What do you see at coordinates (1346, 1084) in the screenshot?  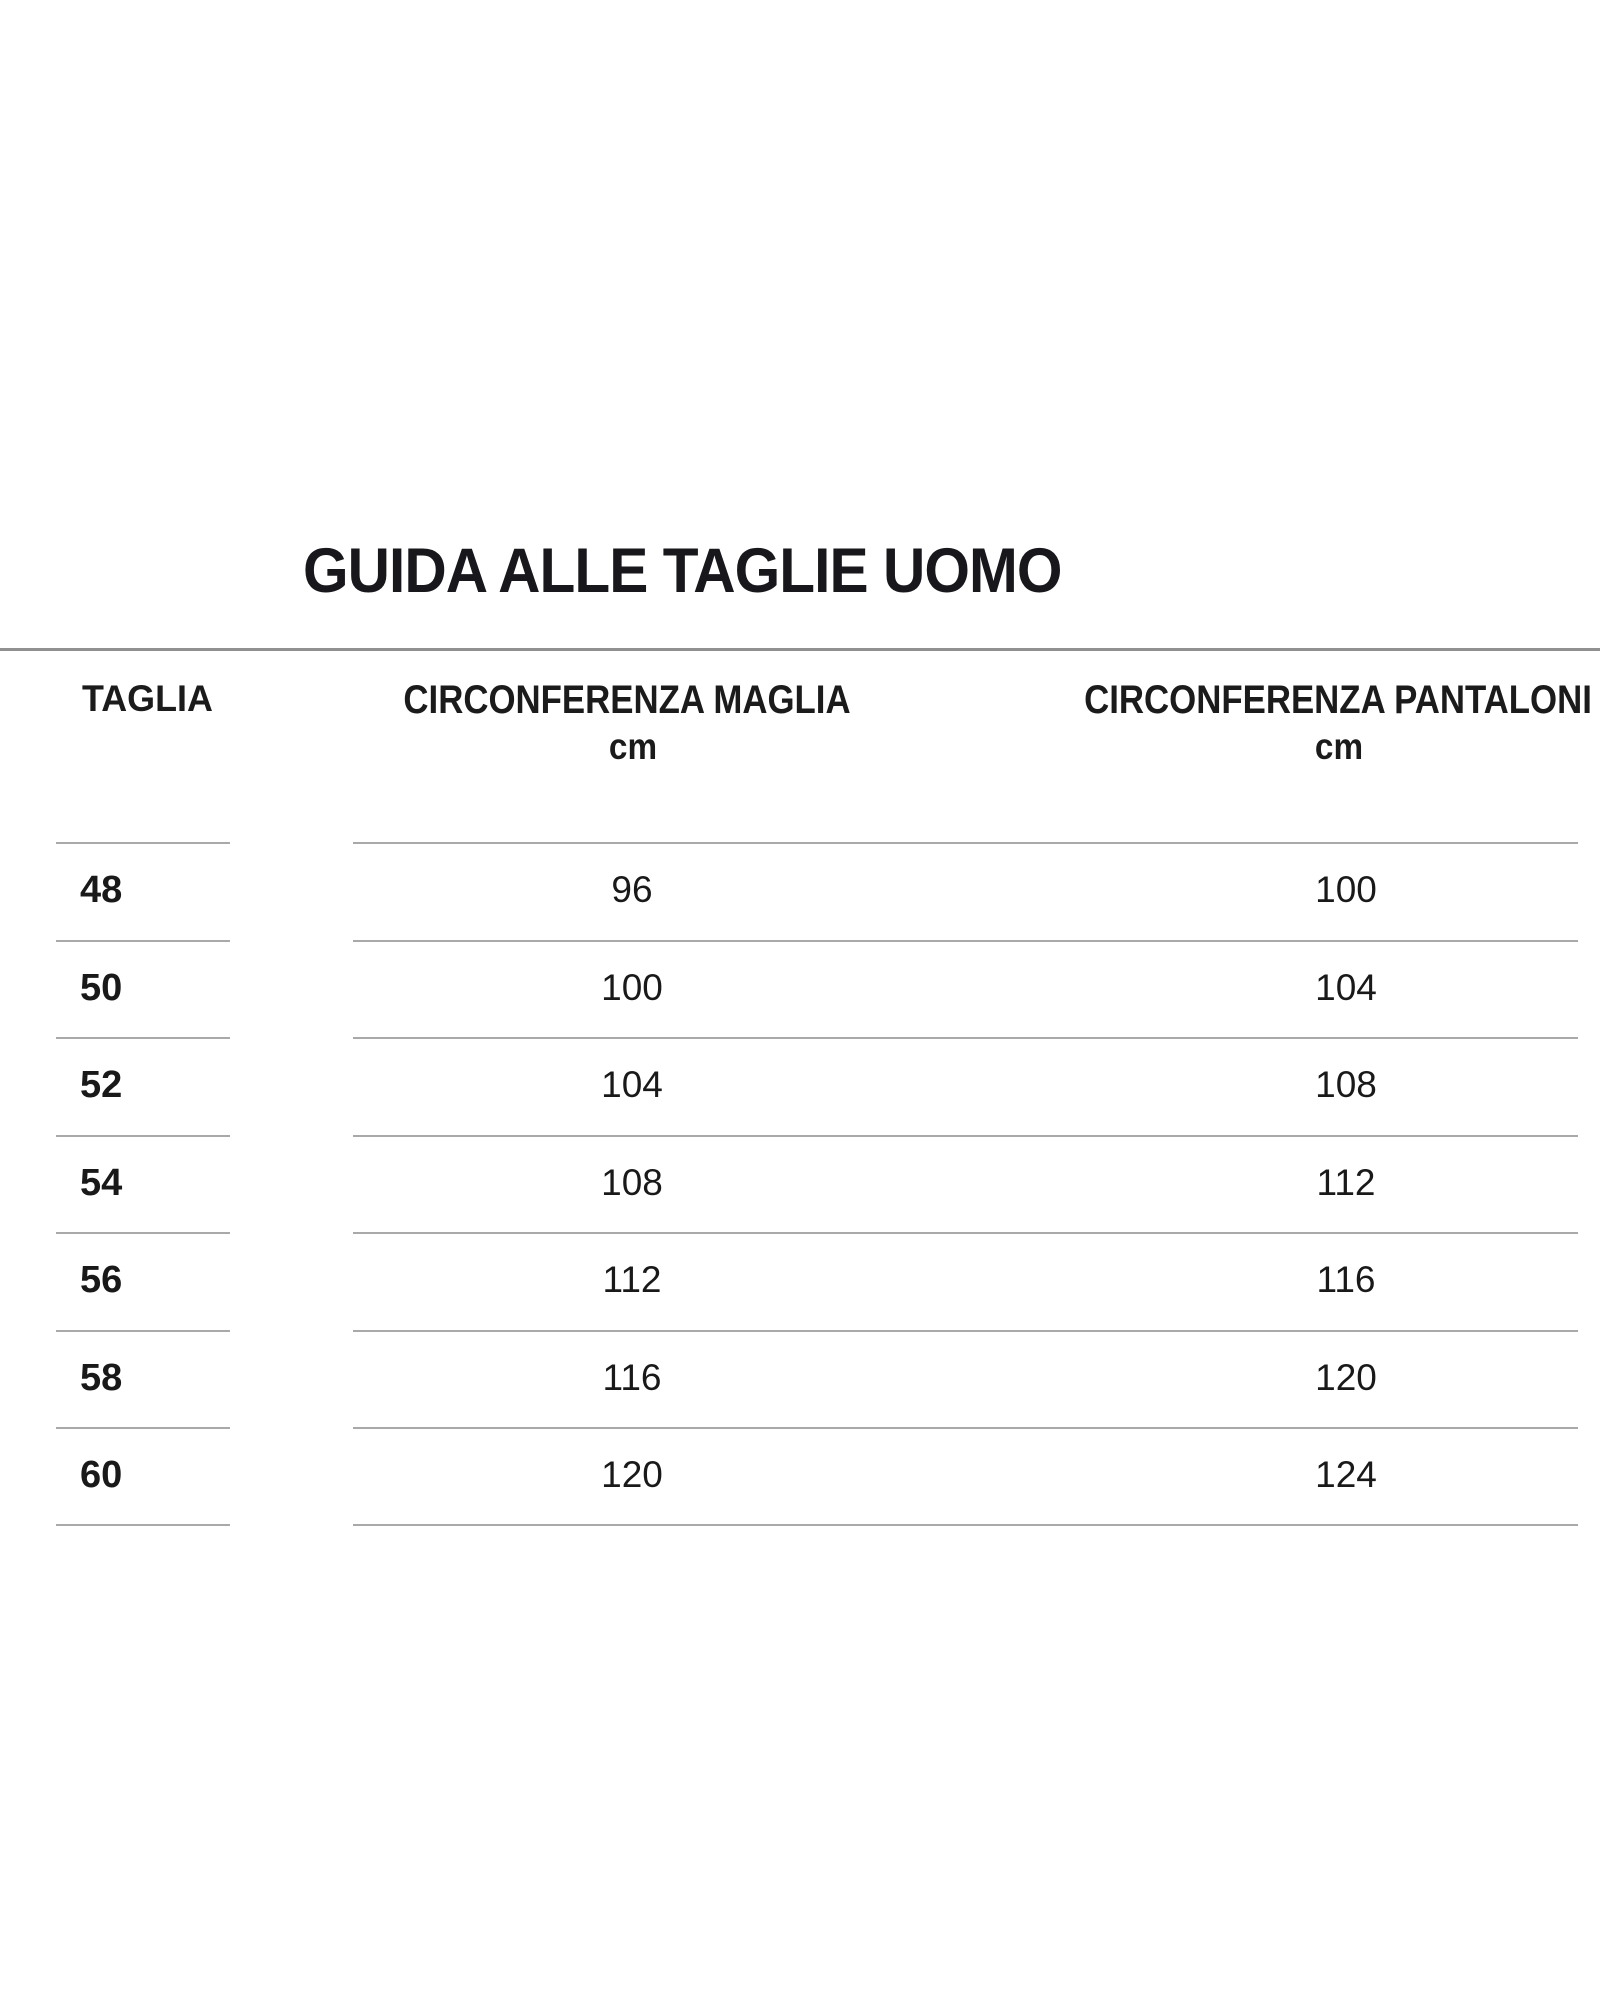 I see `pantaloni-cell: 108` at bounding box center [1346, 1084].